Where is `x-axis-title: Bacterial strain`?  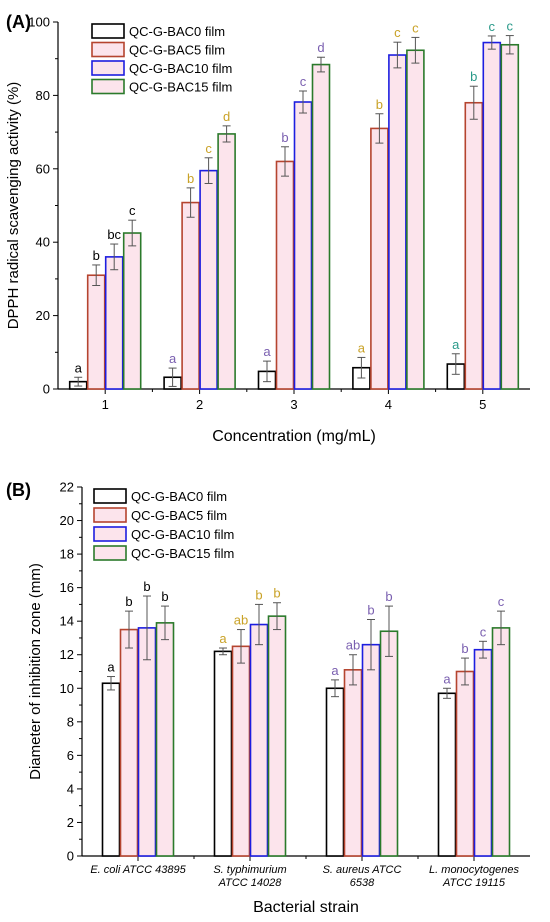 x-axis-title: Bacterial strain is located at coordinates (306, 907).